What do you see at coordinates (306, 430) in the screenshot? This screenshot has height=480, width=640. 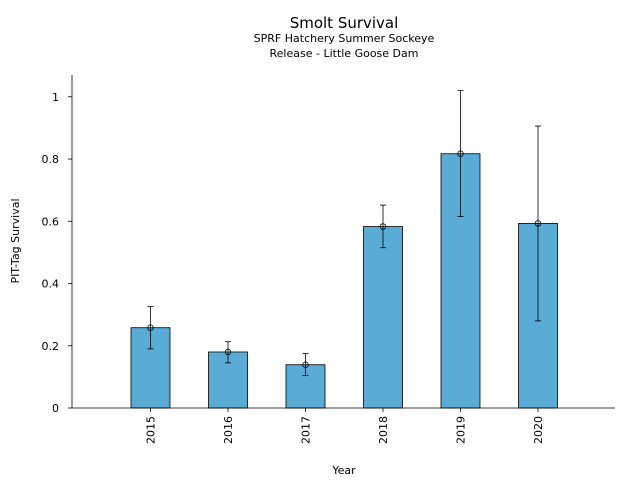 I see `x-tick-label: 2017` at bounding box center [306, 430].